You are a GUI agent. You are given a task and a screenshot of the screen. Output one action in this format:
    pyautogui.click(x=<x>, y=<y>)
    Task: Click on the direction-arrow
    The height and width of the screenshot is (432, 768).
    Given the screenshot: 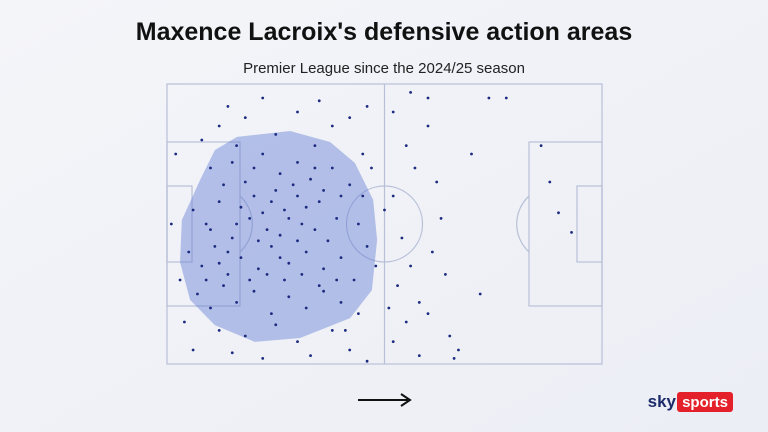 What is the action you would take?
    pyautogui.click(x=385, y=400)
    